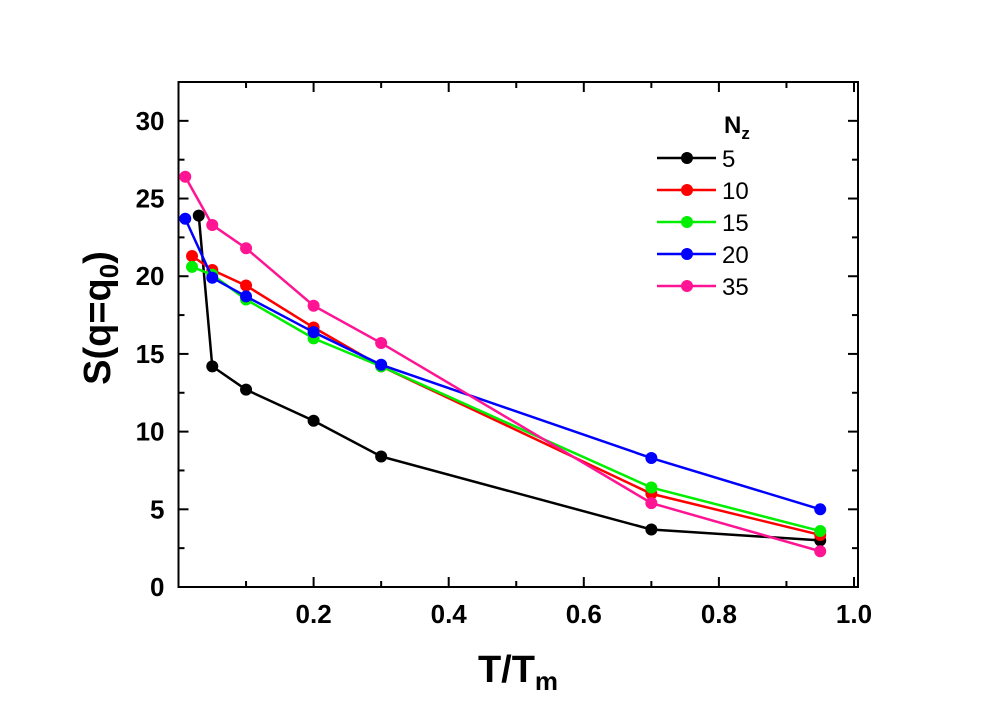  What do you see at coordinates (719, 614) in the screenshot?
I see `x-tick-label: 0.8` at bounding box center [719, 614].